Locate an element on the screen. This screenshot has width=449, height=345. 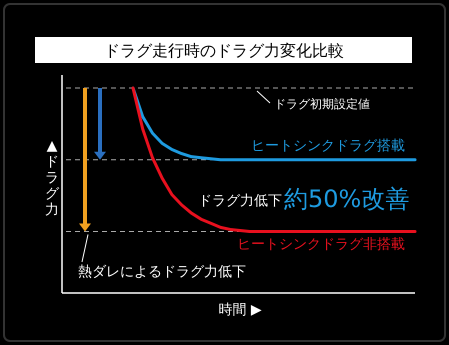
annotation: ドラグ力低下 is located at coordinates (240, 201).